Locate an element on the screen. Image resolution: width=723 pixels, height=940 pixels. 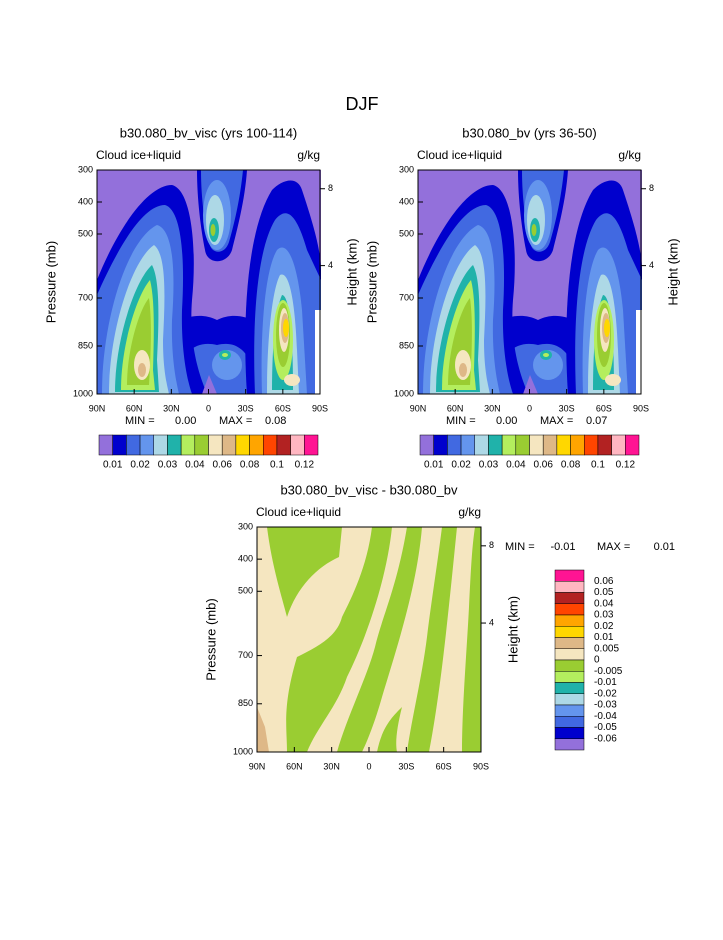
colorbar-label: -0.02 is located at coordinates (605, 693).